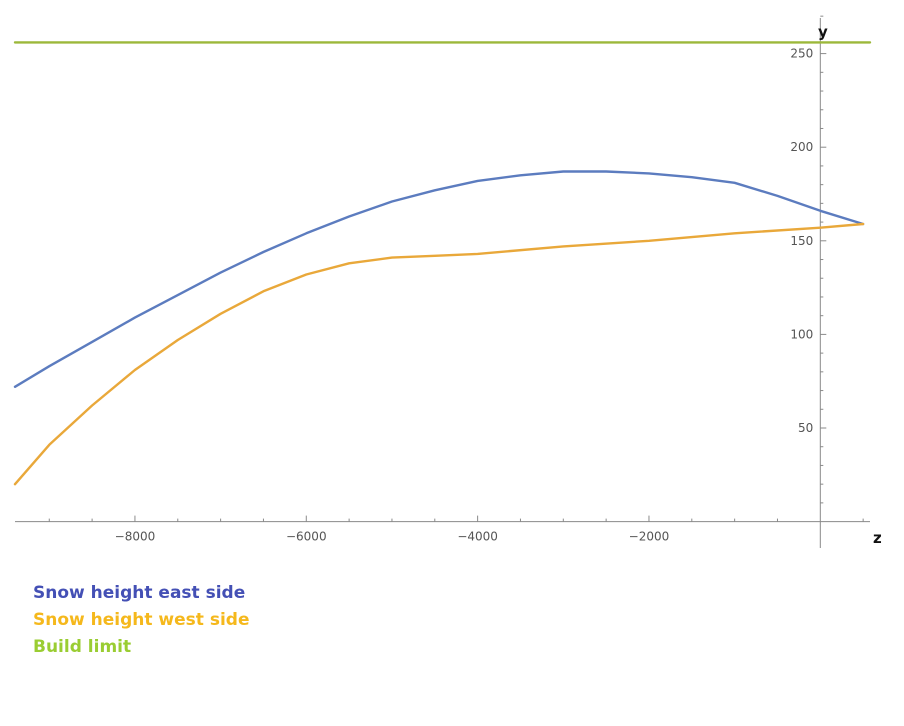 The image size is (904, 726). What do you see at coordinates (801, 334) in the screenshot?
I see `y-tick-label: 100` at bounding box center [801, 334].